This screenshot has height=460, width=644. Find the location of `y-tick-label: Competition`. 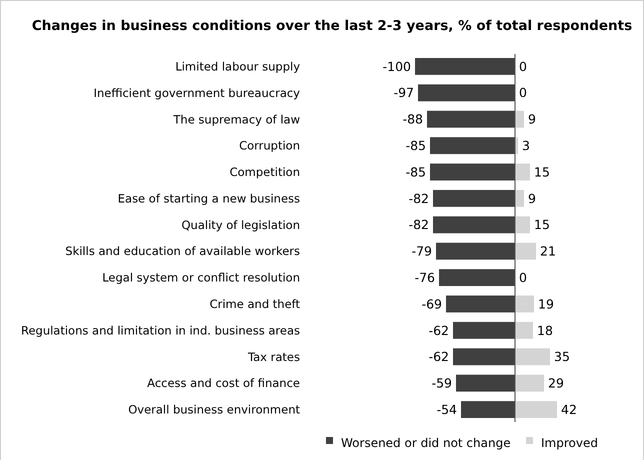

y-tick-label: Competition is located at coordinates (265, 172).